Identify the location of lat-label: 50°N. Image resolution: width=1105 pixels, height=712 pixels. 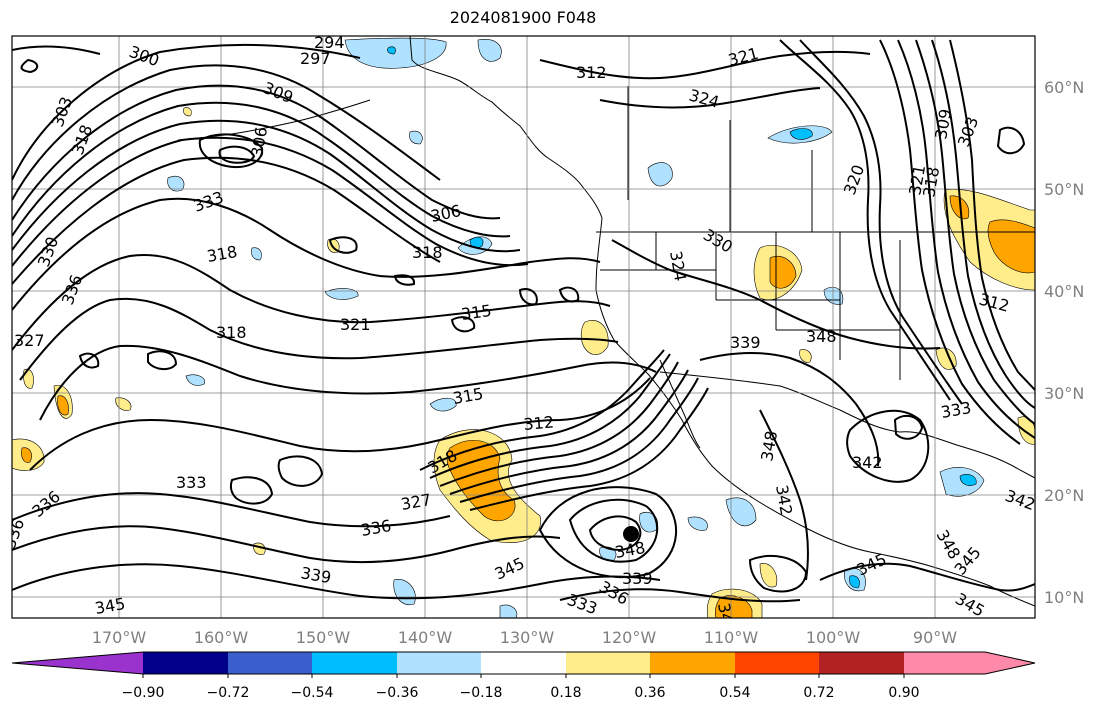
(1064, 189).